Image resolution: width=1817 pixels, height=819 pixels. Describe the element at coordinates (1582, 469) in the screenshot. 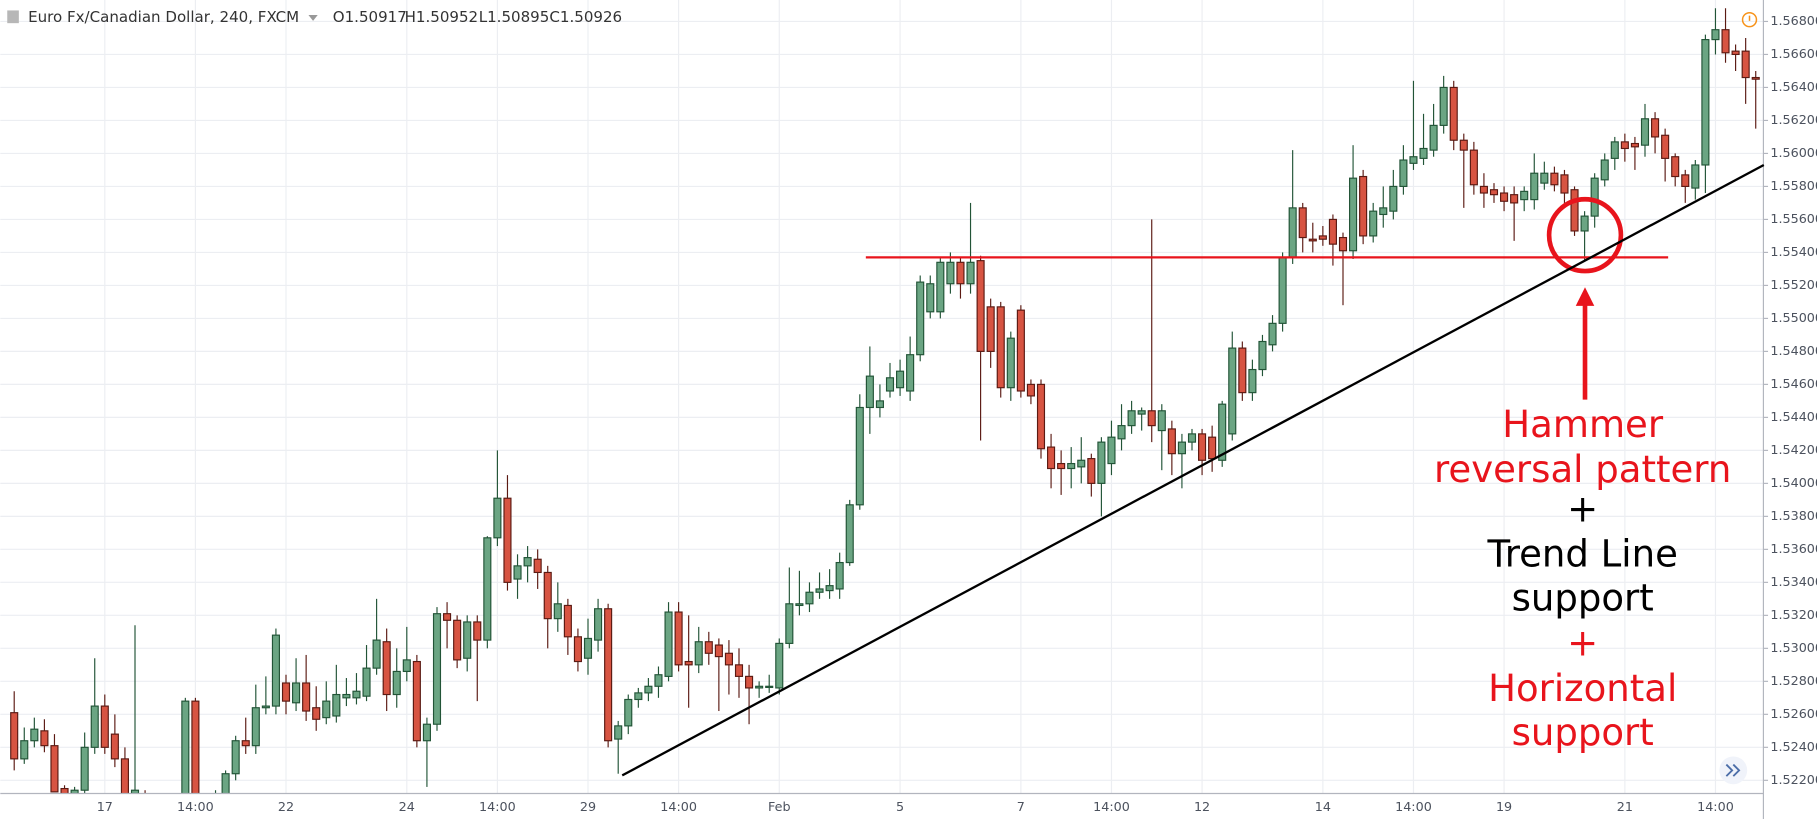

I see `annotation-text: reversal pattern` at that location.